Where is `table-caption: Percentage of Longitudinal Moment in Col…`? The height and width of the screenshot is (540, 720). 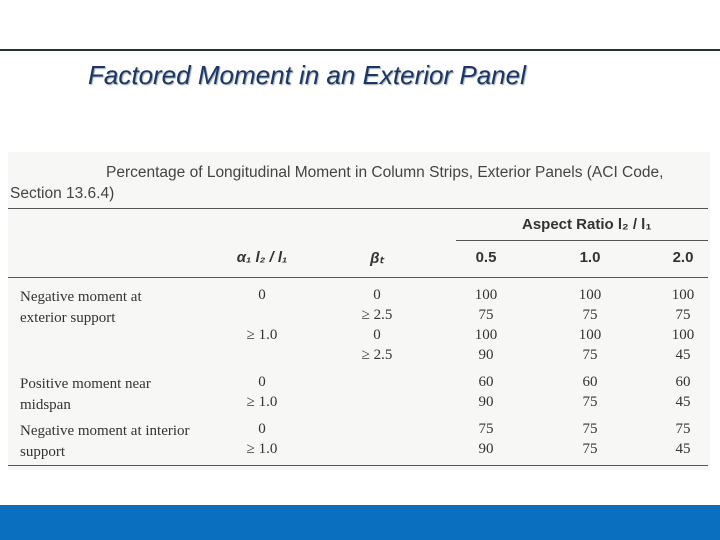 table-caption: Percentage of Longitudinal Moment in Col… is located at coordinates (337, 183).